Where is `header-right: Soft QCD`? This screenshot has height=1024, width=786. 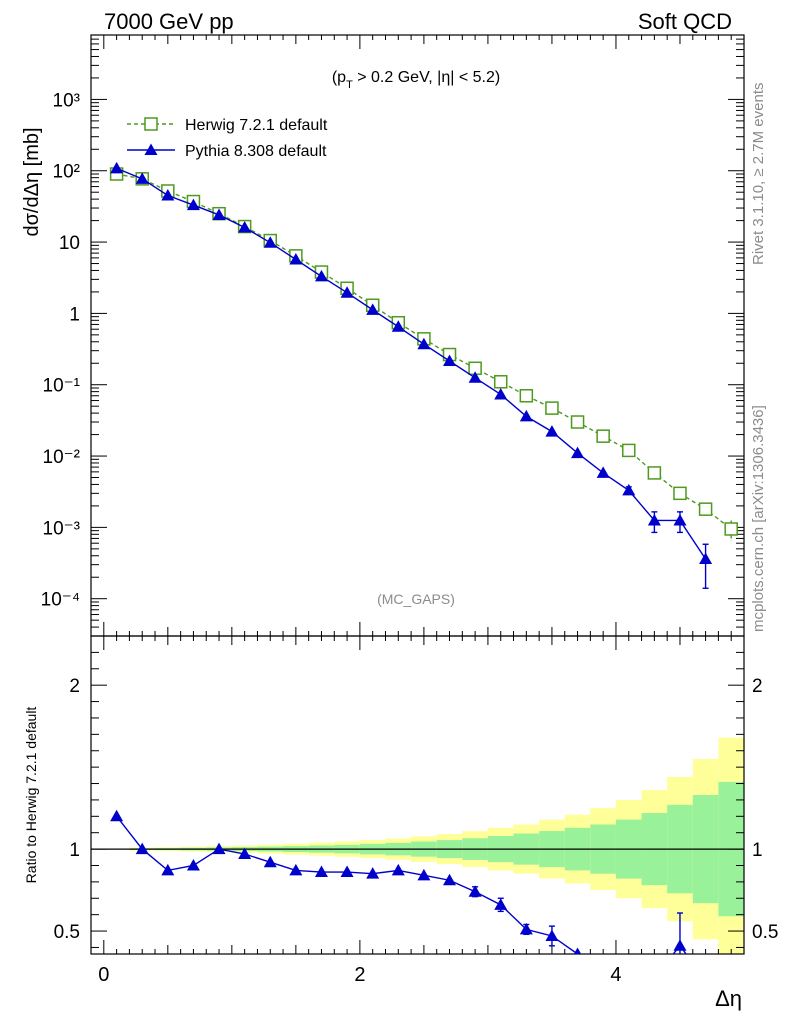 header-right: Soft QCD is located at coordinates (685, 21).